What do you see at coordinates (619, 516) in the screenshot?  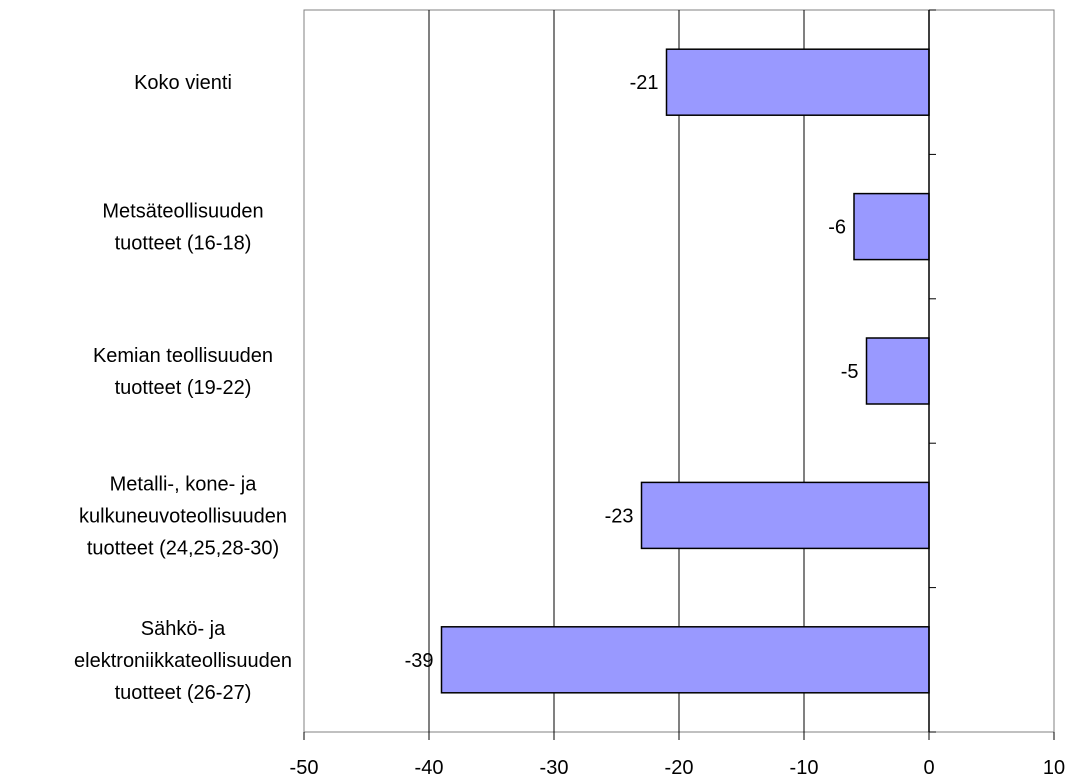 I see `data-label-3: -23` at bounding box center [619, 516].